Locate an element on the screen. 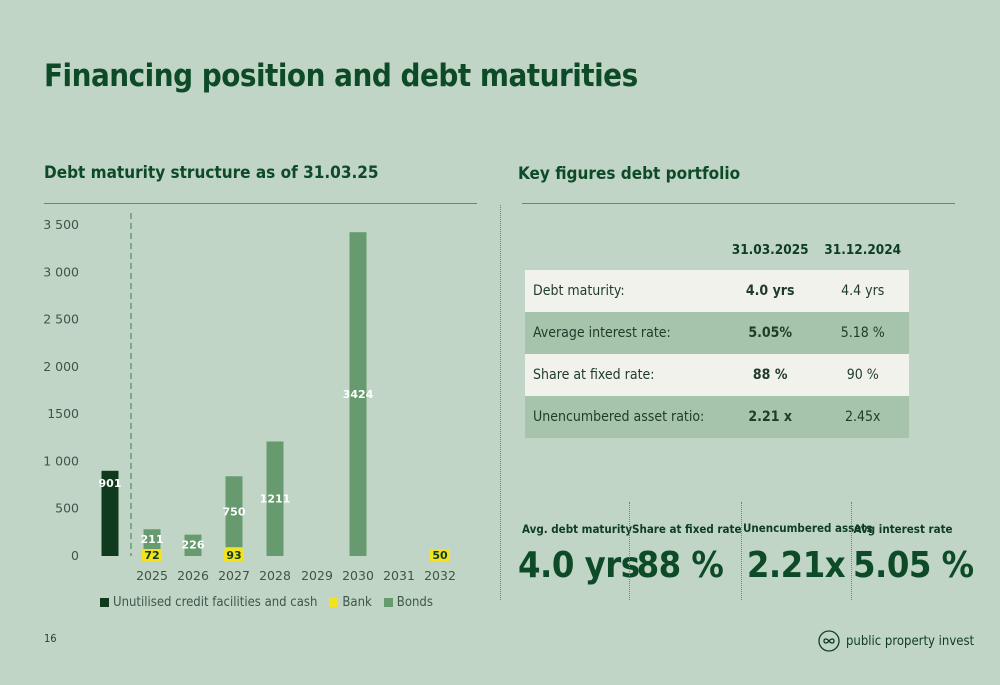 The height and width of the screenshot is (685, 1000). kpi-value-unencumbered: 2.21x is located at coordinates (796, 565).